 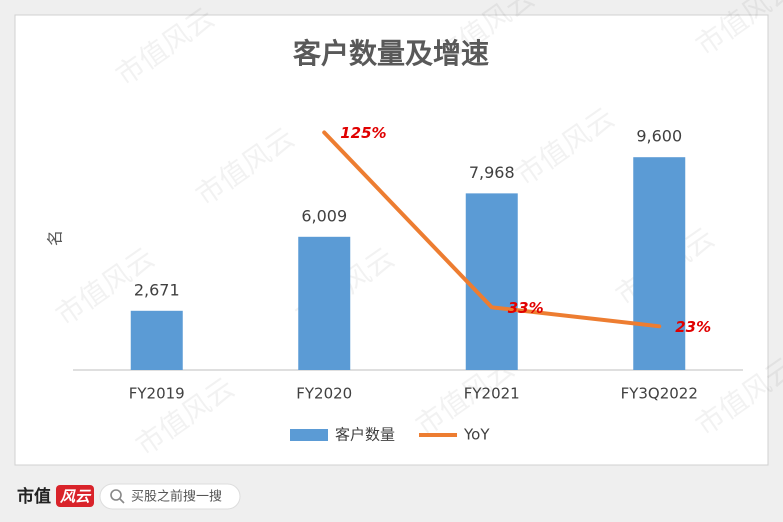 I want to click on search-icon, so click(x=116, y=495).